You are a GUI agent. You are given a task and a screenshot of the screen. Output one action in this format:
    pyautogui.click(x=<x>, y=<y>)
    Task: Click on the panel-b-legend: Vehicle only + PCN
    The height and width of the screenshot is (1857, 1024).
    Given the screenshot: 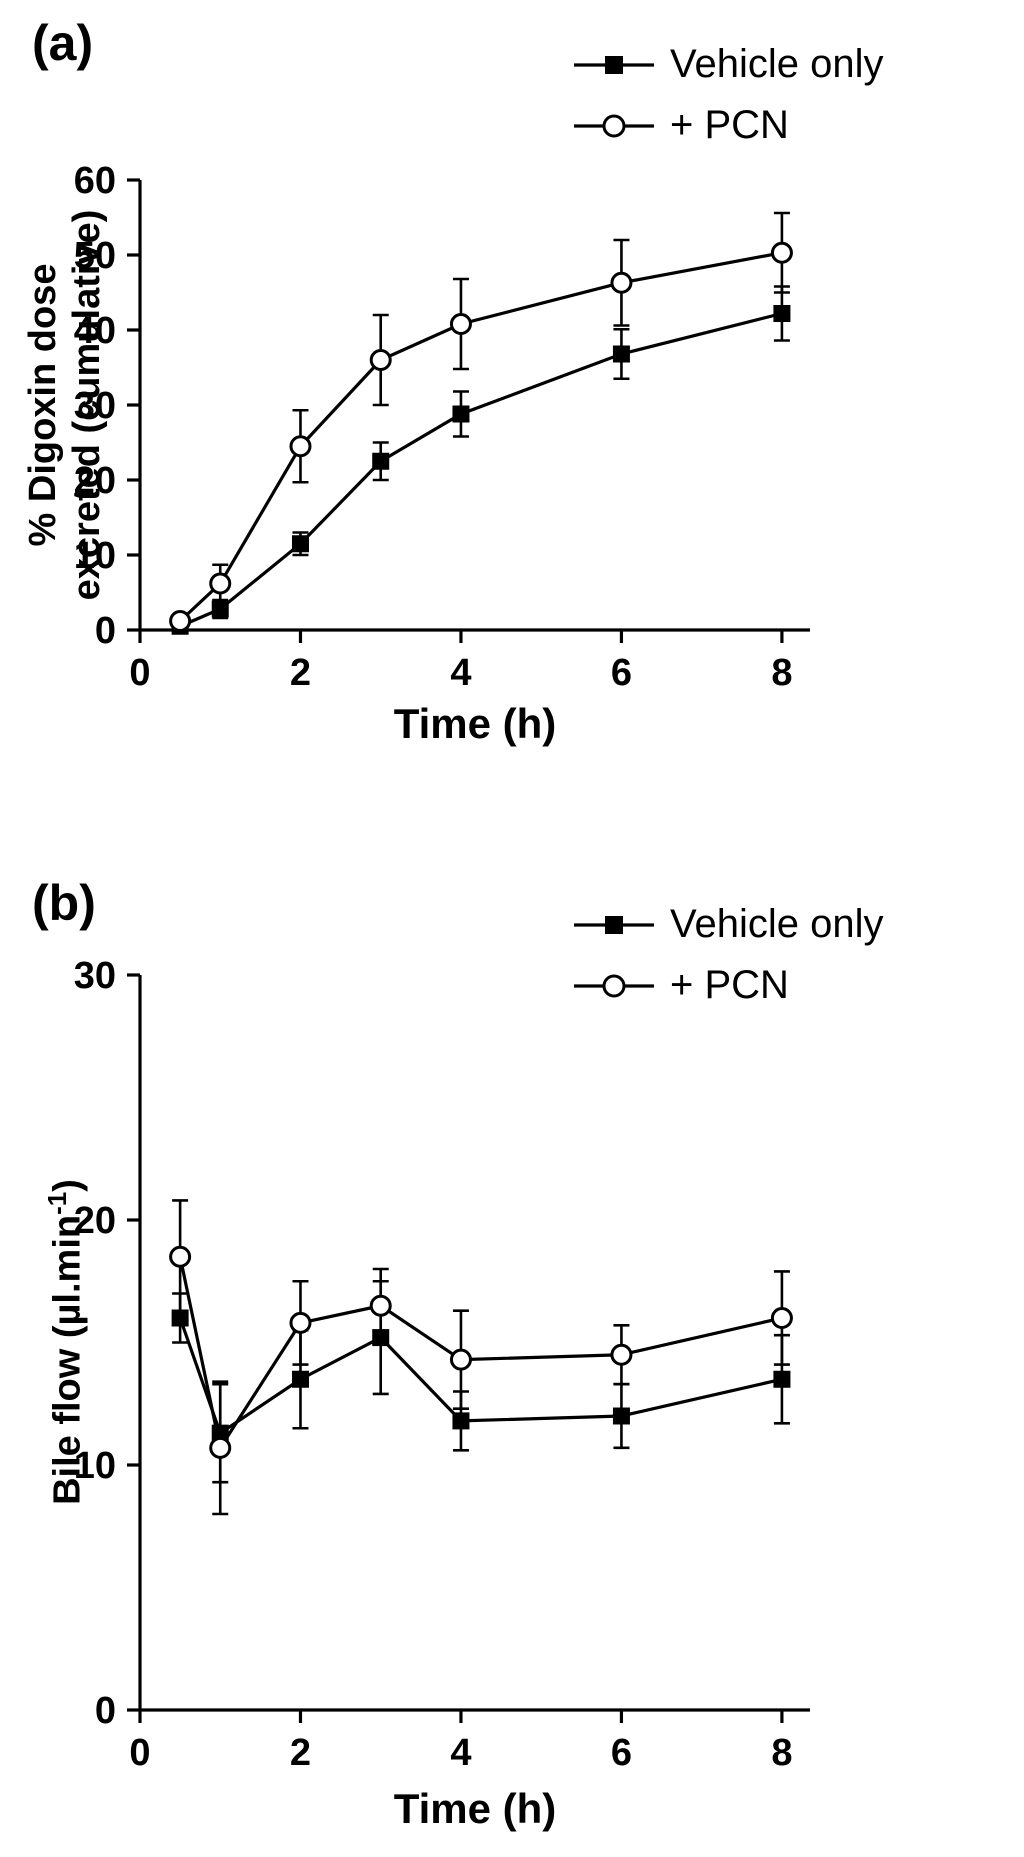 What is the action you would take?
    pyautogui.click(x=727, y=955)
    